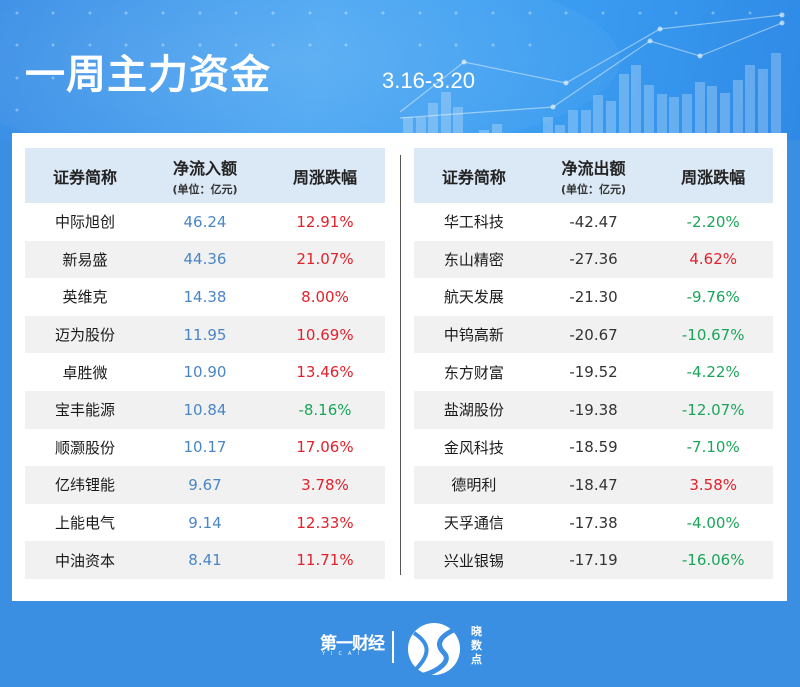  I want to click on net-amount: -18.59, so click(593, 447).